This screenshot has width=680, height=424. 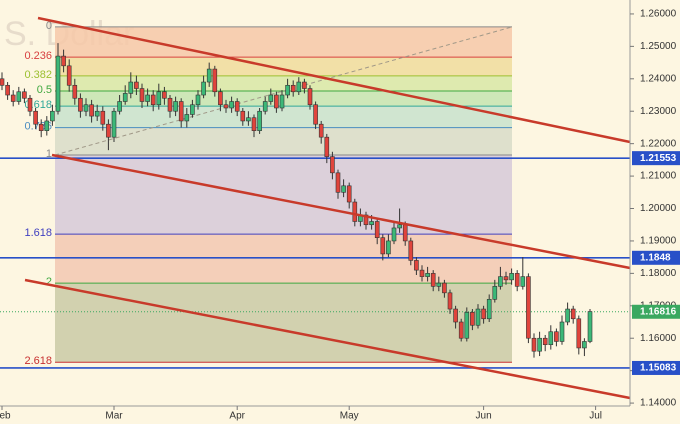 I want to click on y-tick-label: 1.26000, so click(x=658, y=14).